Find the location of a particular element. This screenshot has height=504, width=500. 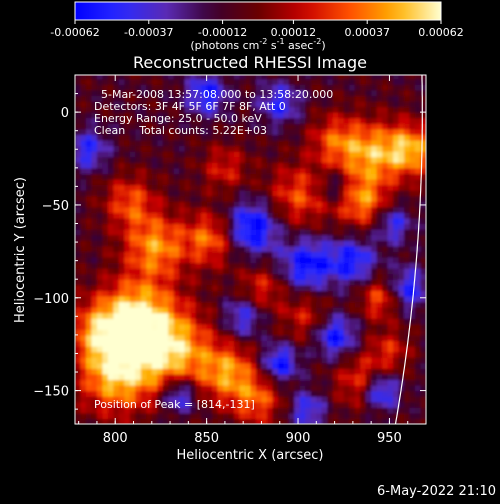

x-tick-label: 800 is located at coordinates (115, 438).